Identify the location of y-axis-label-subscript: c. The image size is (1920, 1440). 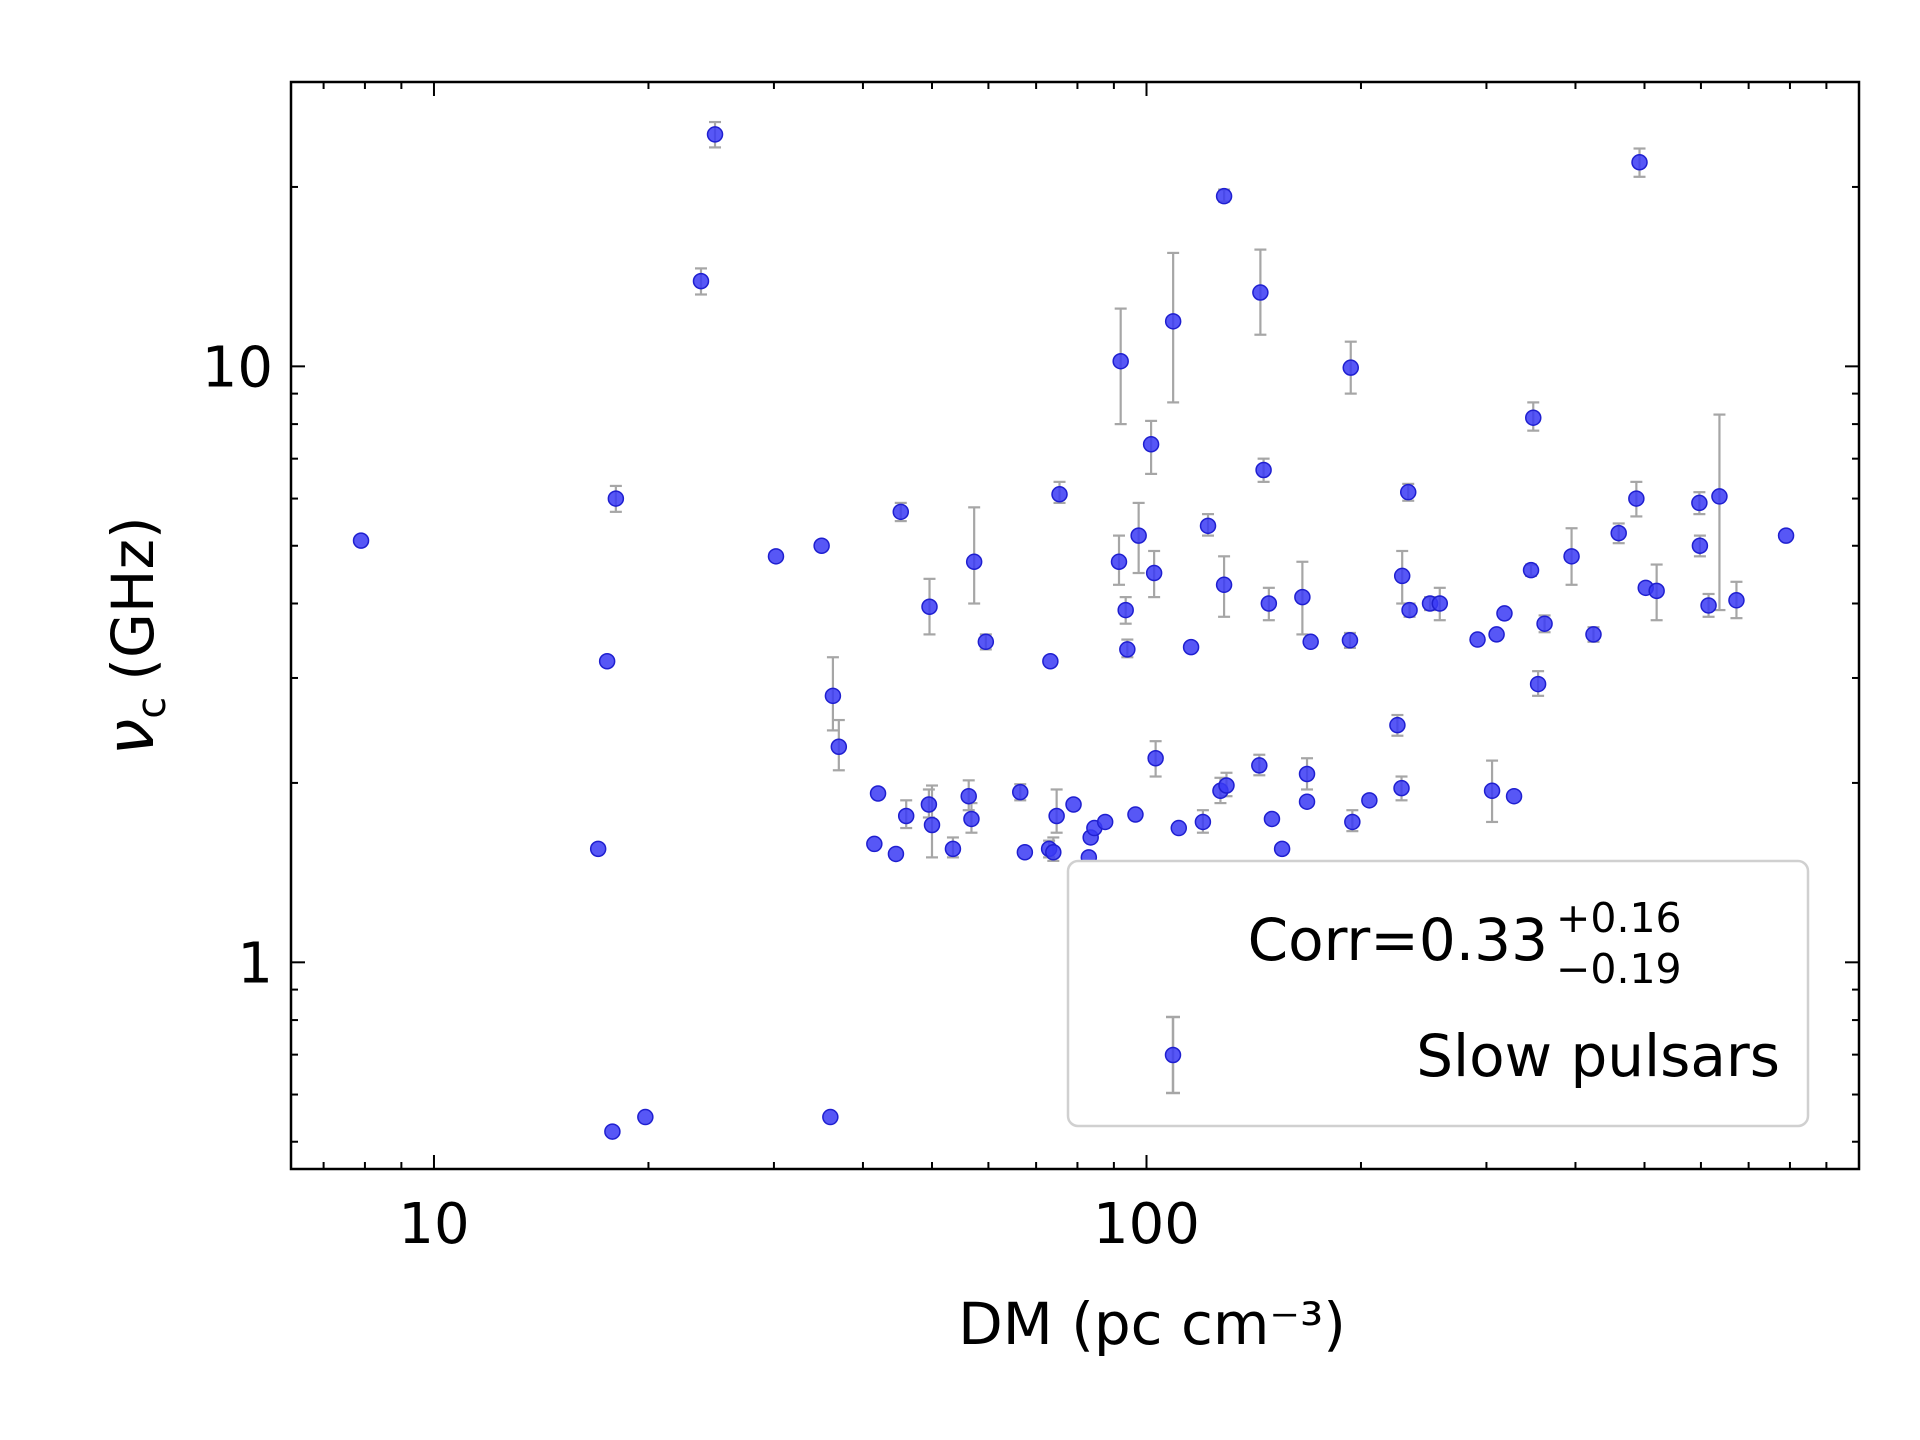
(152, 708).